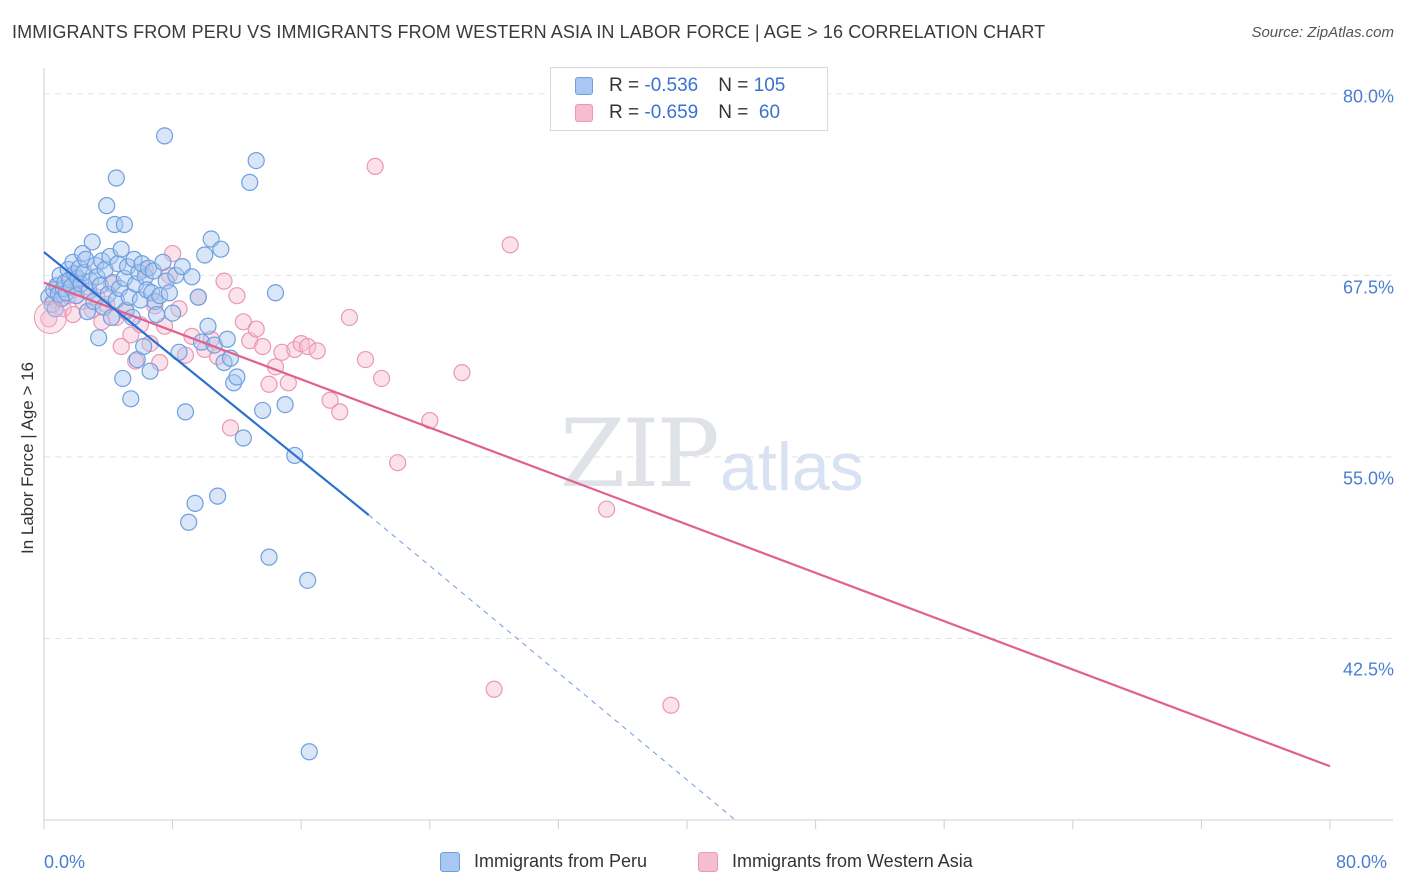 This screenshot has width=1406, height=892. I want to click on y-tick-label: 42.5%, so click(1368, 669).